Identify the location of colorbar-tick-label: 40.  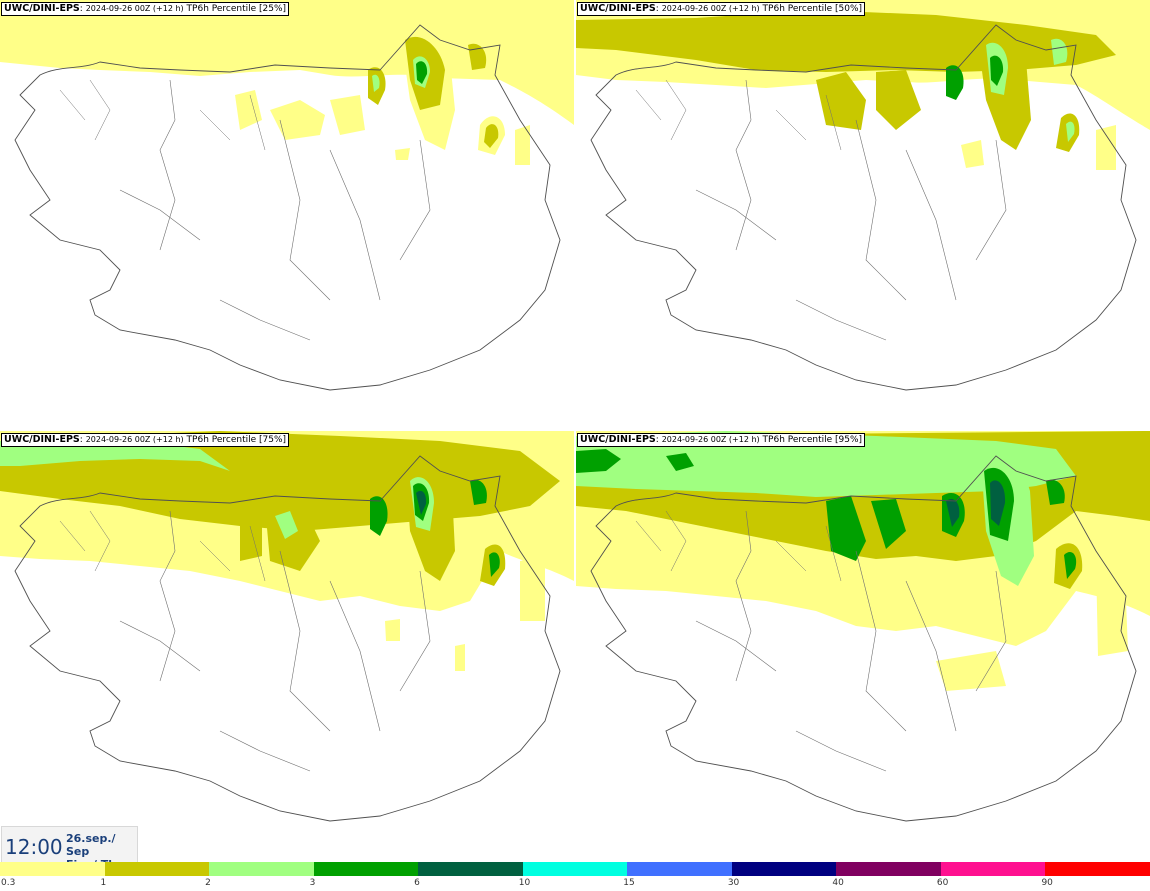
(838, 883).